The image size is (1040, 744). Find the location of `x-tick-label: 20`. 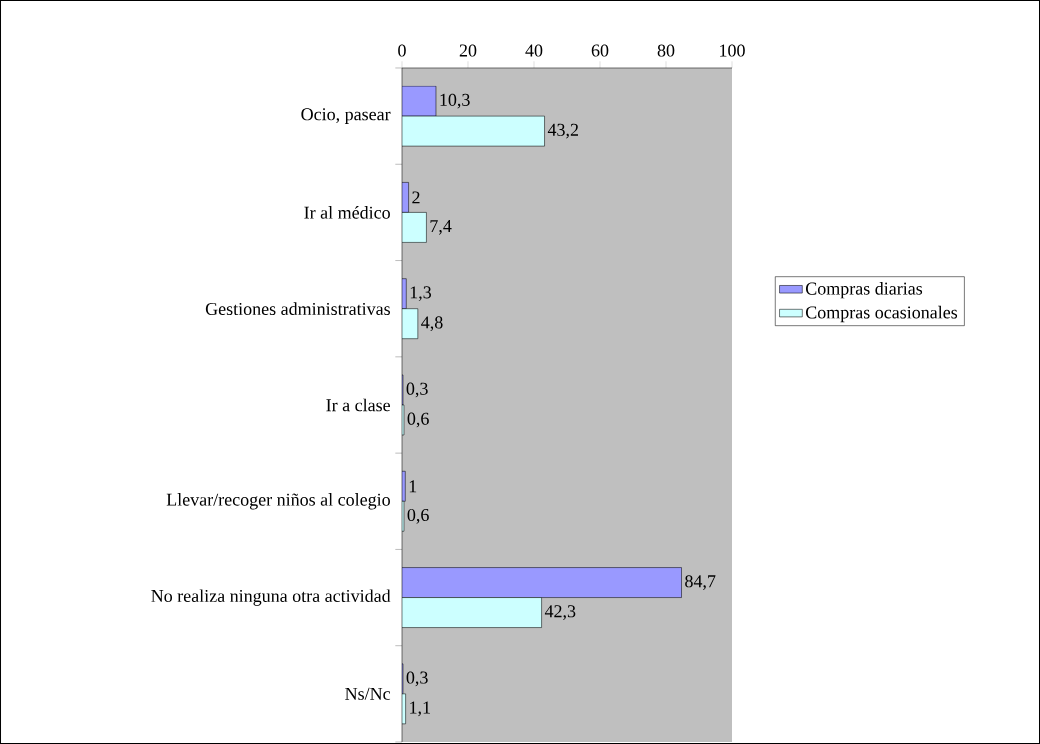

x-tick-label: 20 is located at coordinates (468, 50).